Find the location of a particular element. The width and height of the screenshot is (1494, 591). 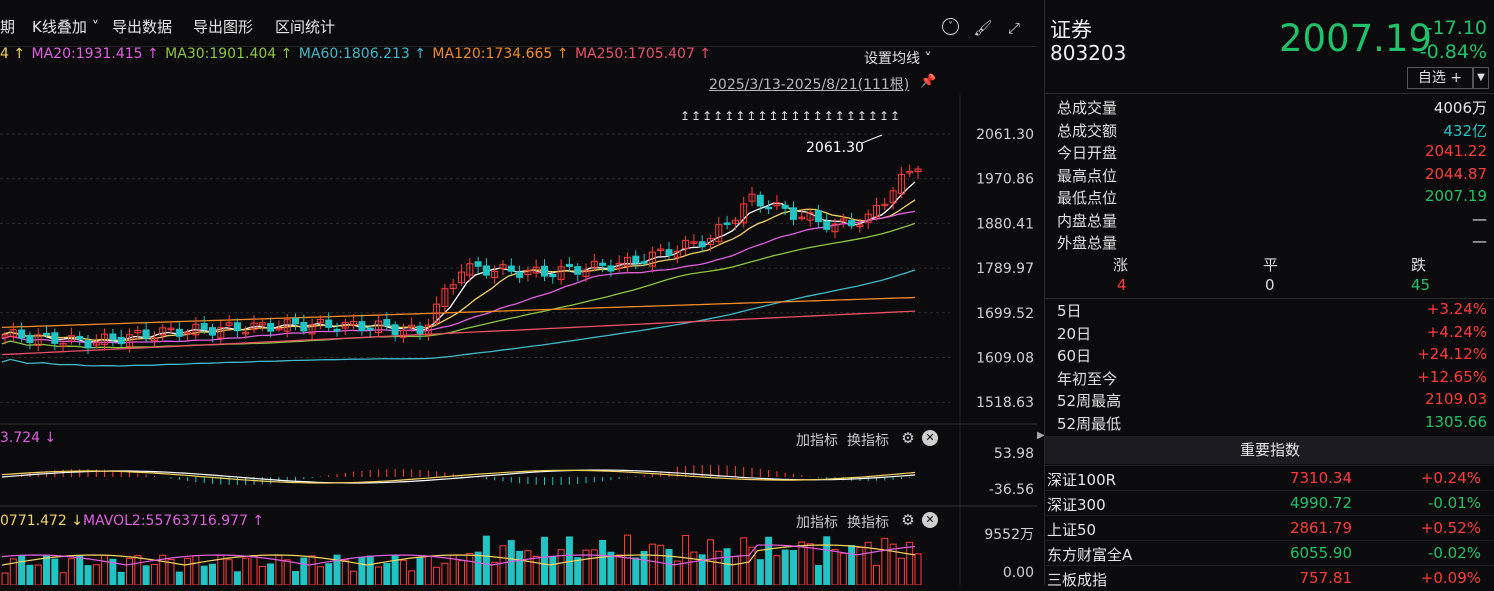

stat-value: 2041.22 is located at coordinates (1455, 151).